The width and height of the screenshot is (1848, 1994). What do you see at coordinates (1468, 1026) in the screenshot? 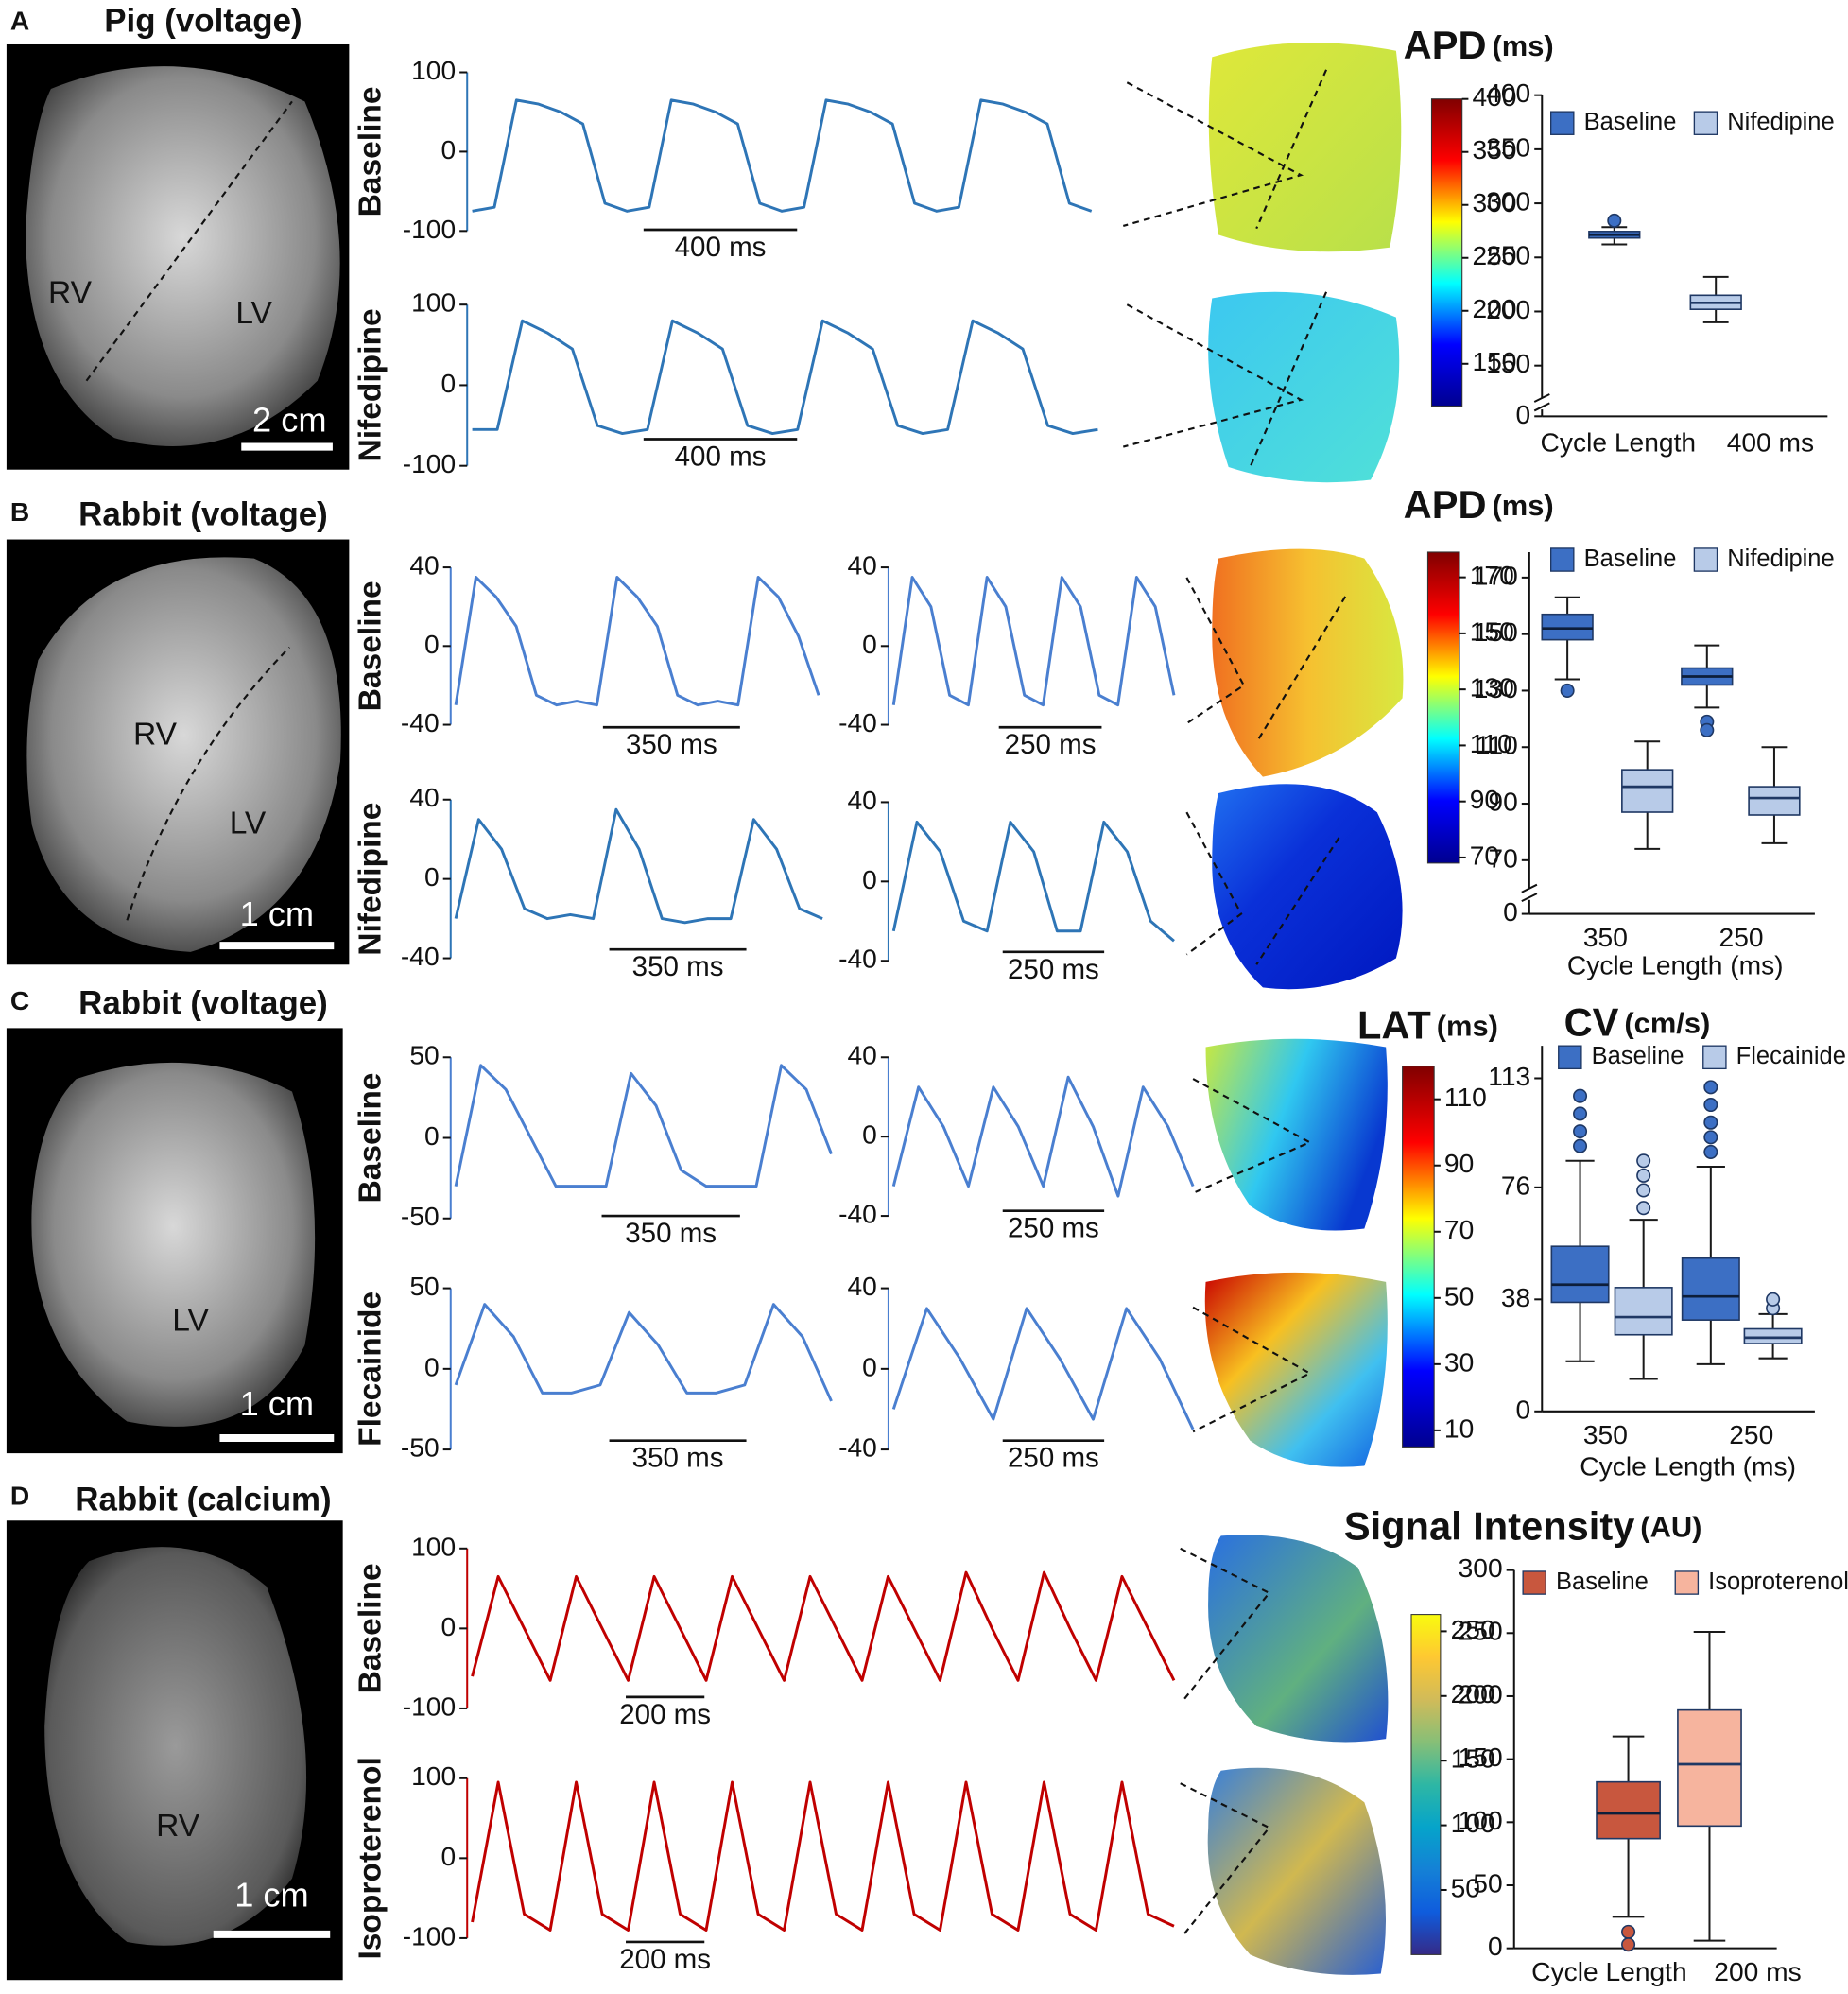
I see `title-unit: (ms)` at bounding box center [1468, 1026].